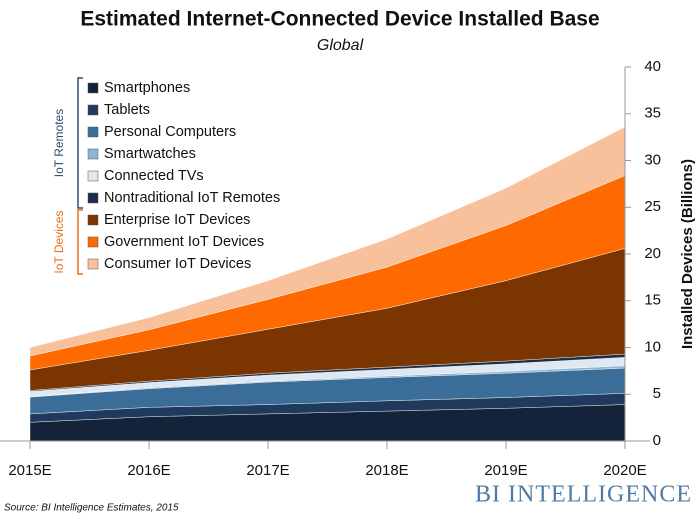  What do you see at coordinates (652, 66) in the screenshot?
I see `y-tick-label: 40` at bounding box center [652, 66].